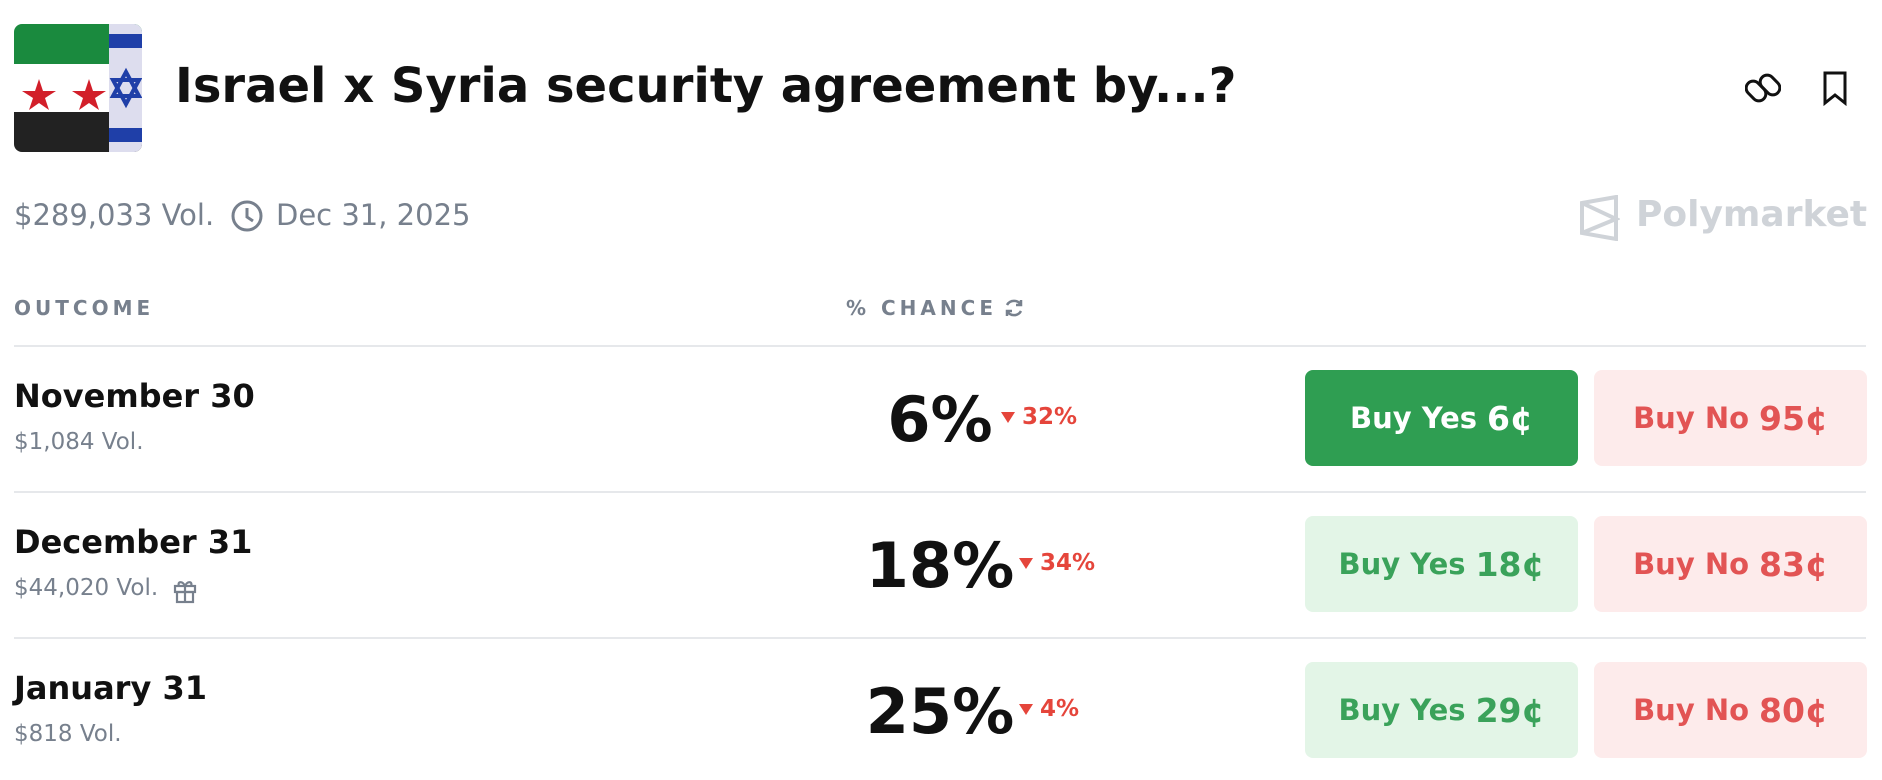 The image size is (1882, 780). What do you see at coordinates (1510, 418) in the screenshot?
I see `button-price: 6¢` at bounding box center [1510, 418].